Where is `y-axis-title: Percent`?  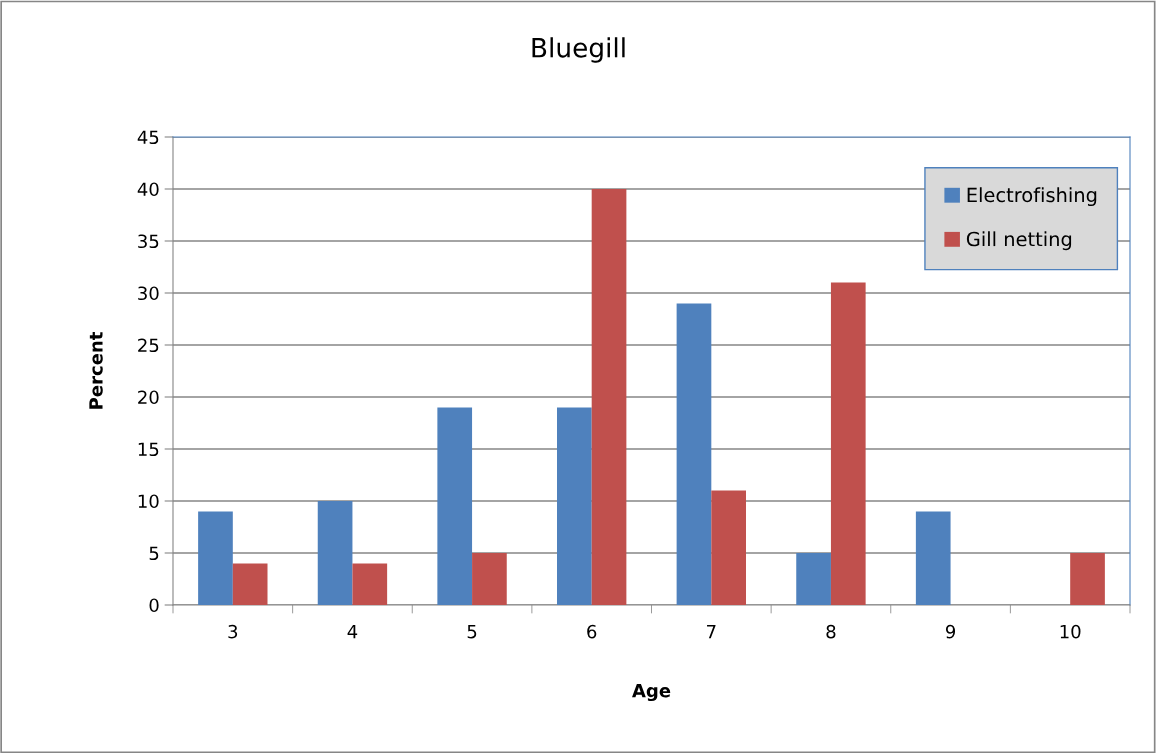
y-axis-title: Percent is located at coordinates (96, 370).